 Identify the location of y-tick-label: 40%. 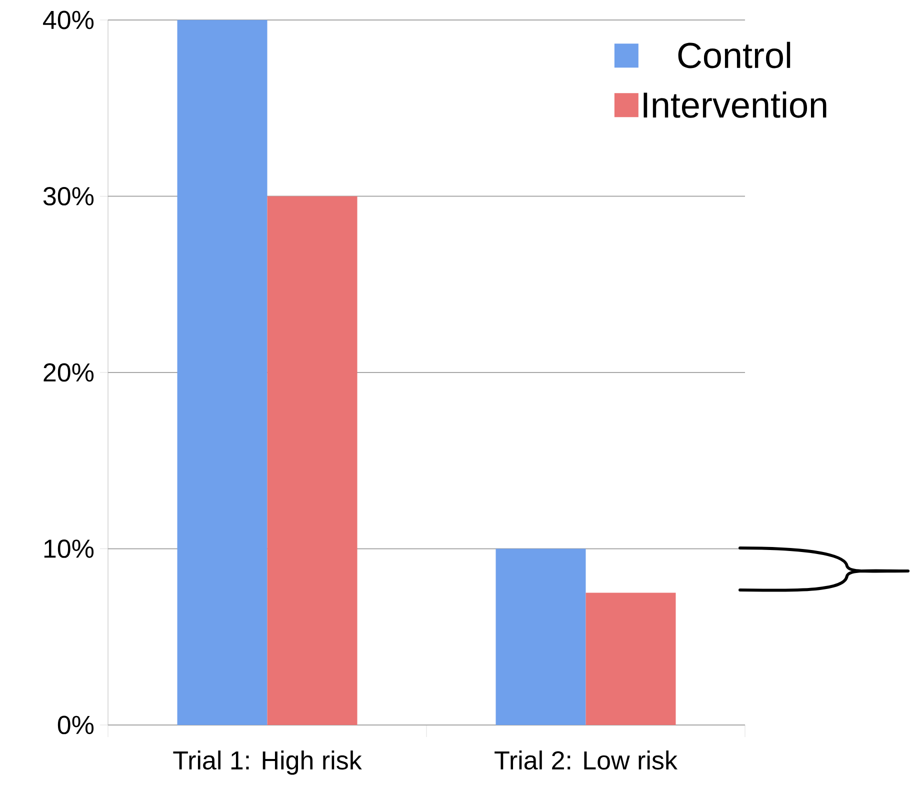
(68, 20).